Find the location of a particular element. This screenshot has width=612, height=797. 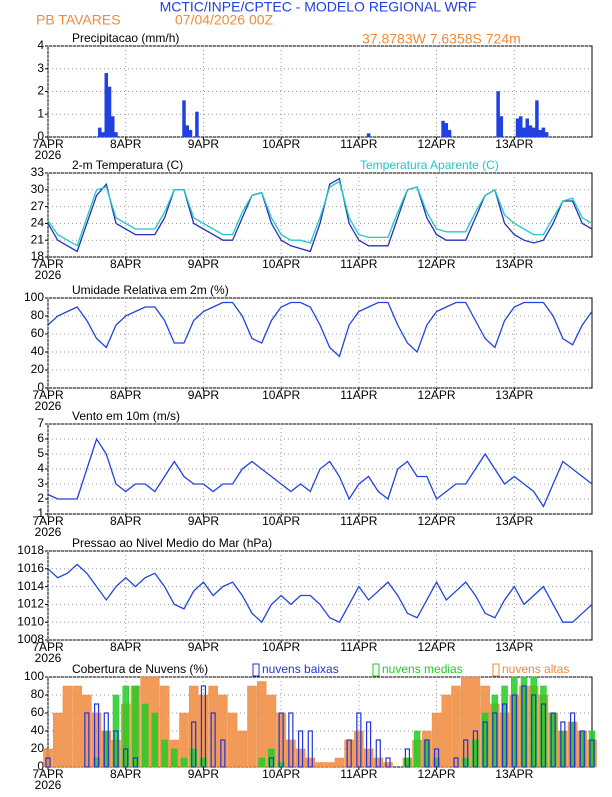

y-tick-label: 40 is located at coordinates (38, 351).